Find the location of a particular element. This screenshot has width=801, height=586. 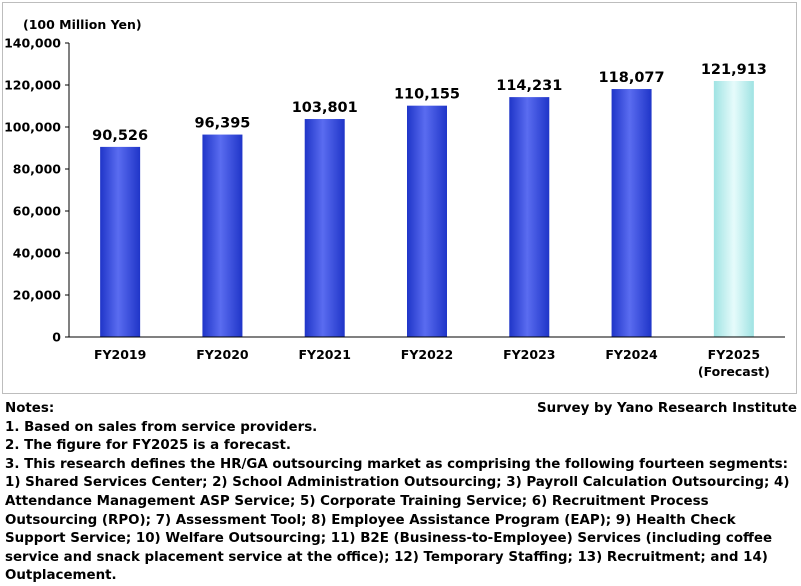

x-tick-label: FY2019 is located at coordinates (120, 354).